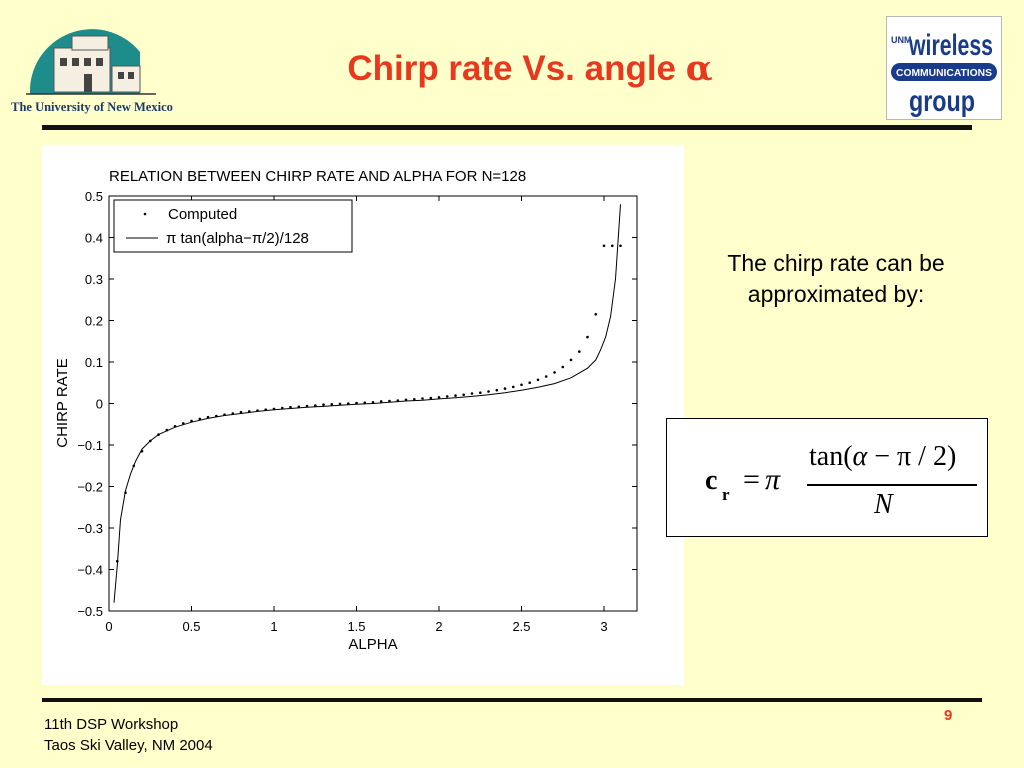  I want to click on x-tick-label: 1.5, so click(356, 626).